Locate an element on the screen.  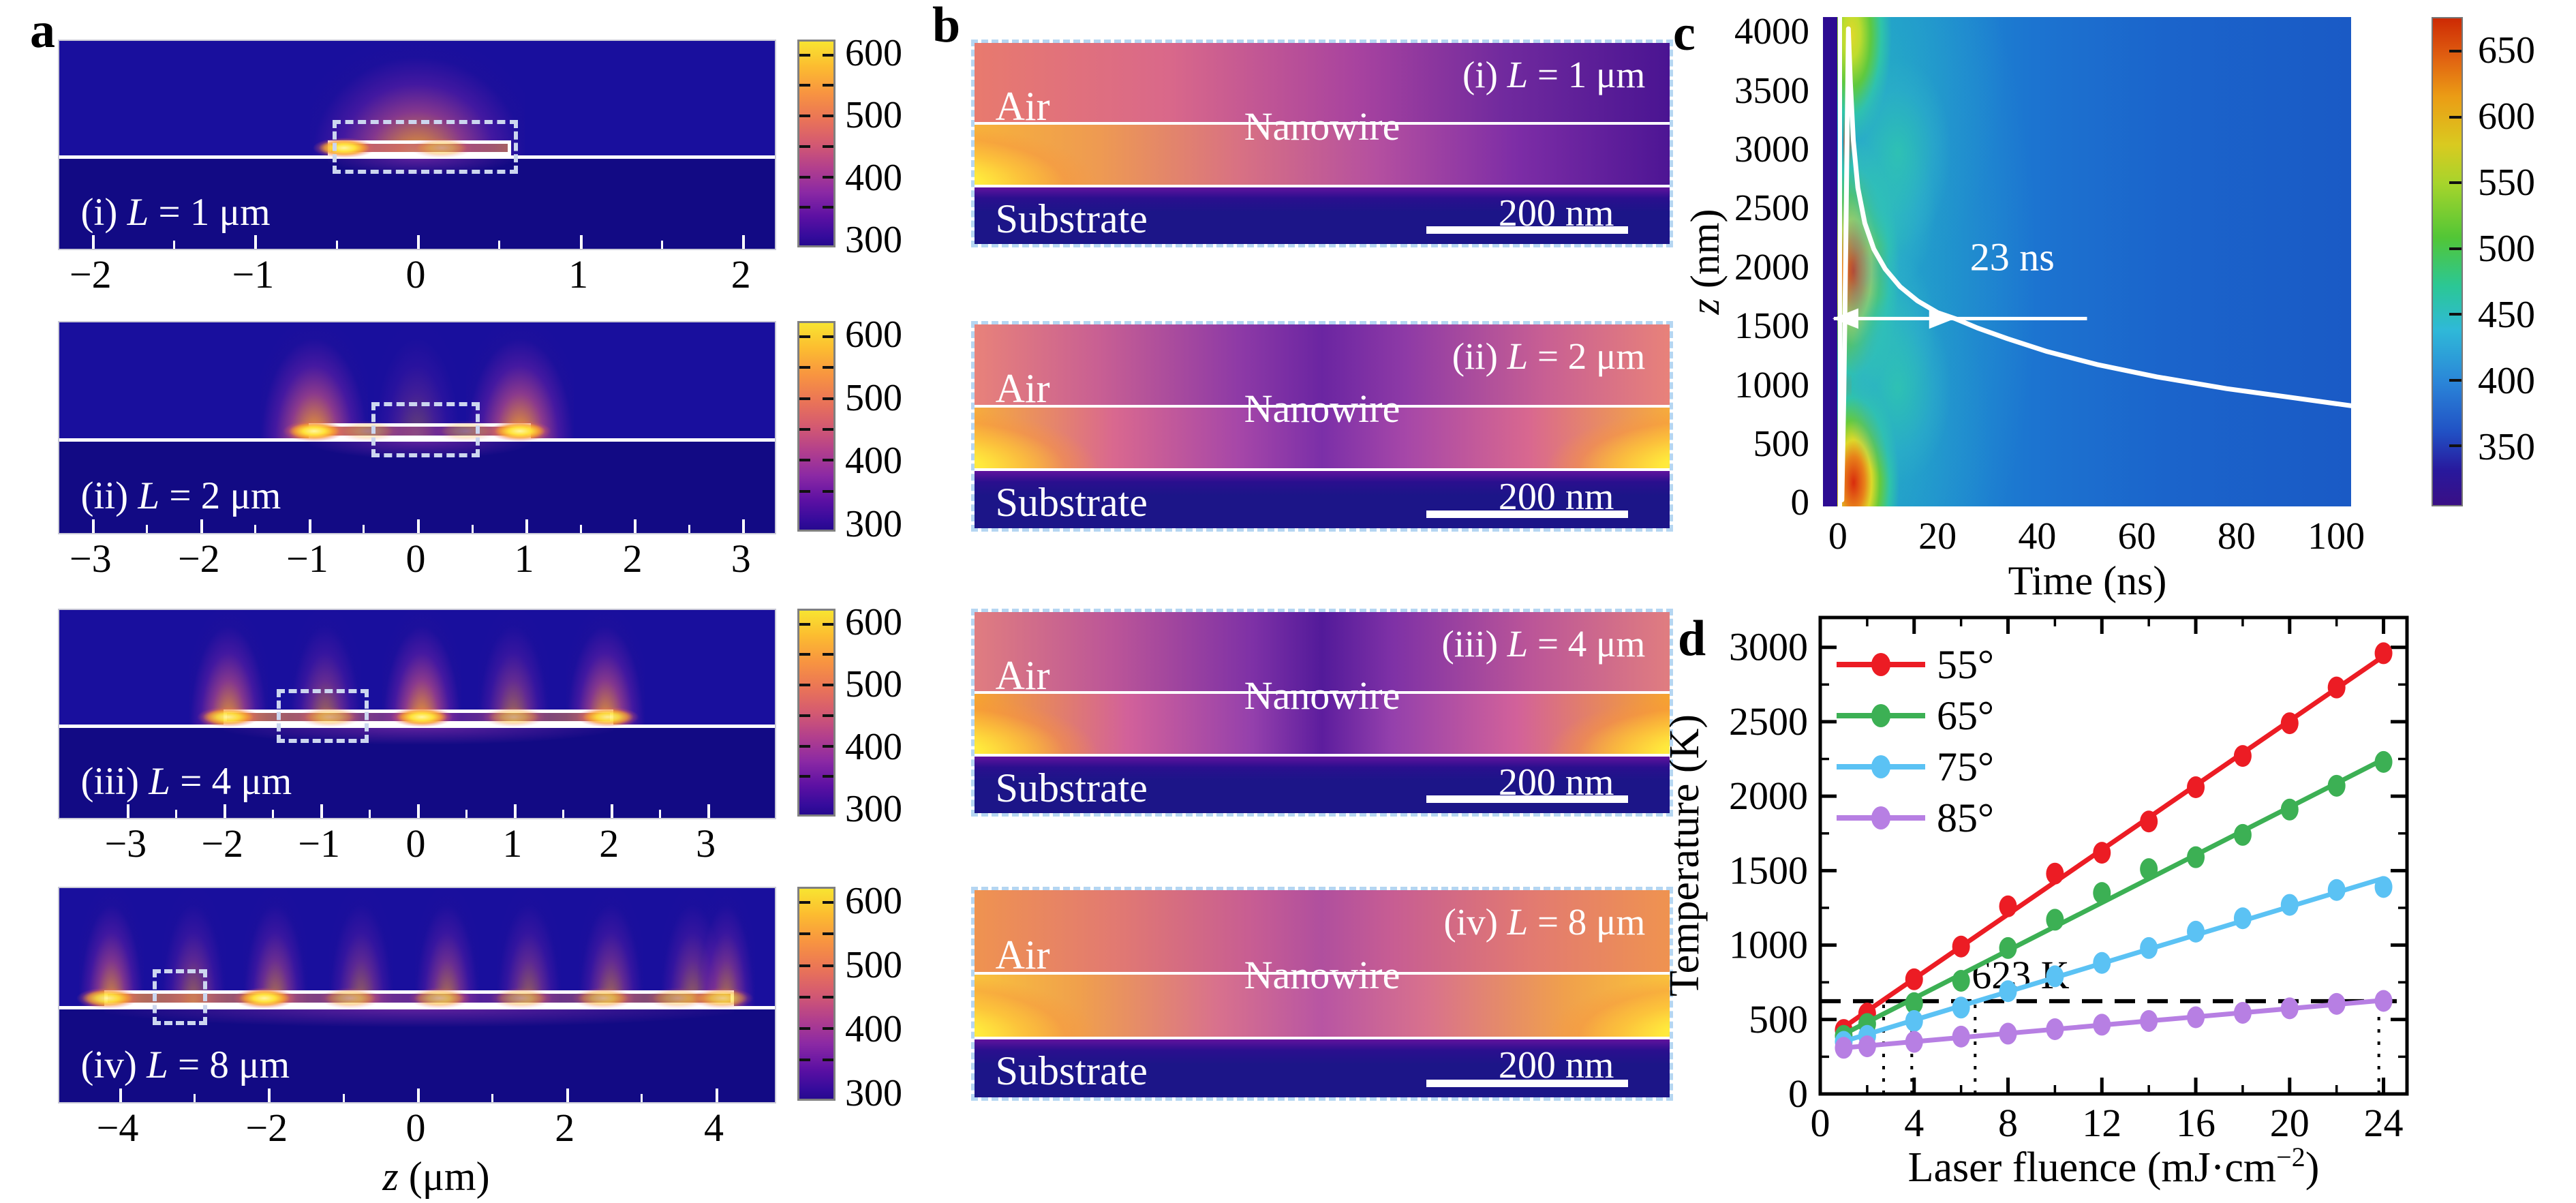
fit-line-75° is located at coordinates (2114, 960).